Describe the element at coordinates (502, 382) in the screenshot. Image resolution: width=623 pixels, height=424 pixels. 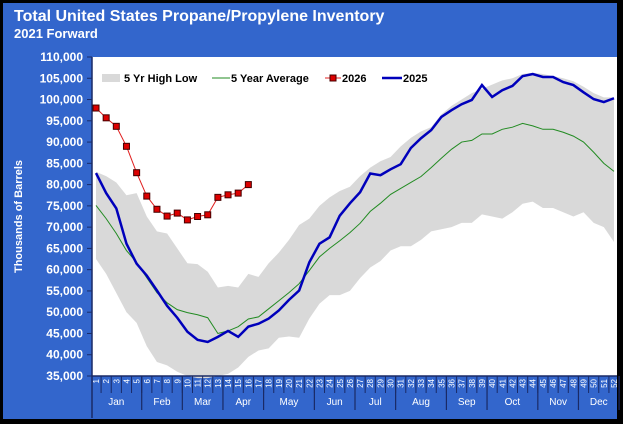
I see `x-tick-label: 41` at that location.